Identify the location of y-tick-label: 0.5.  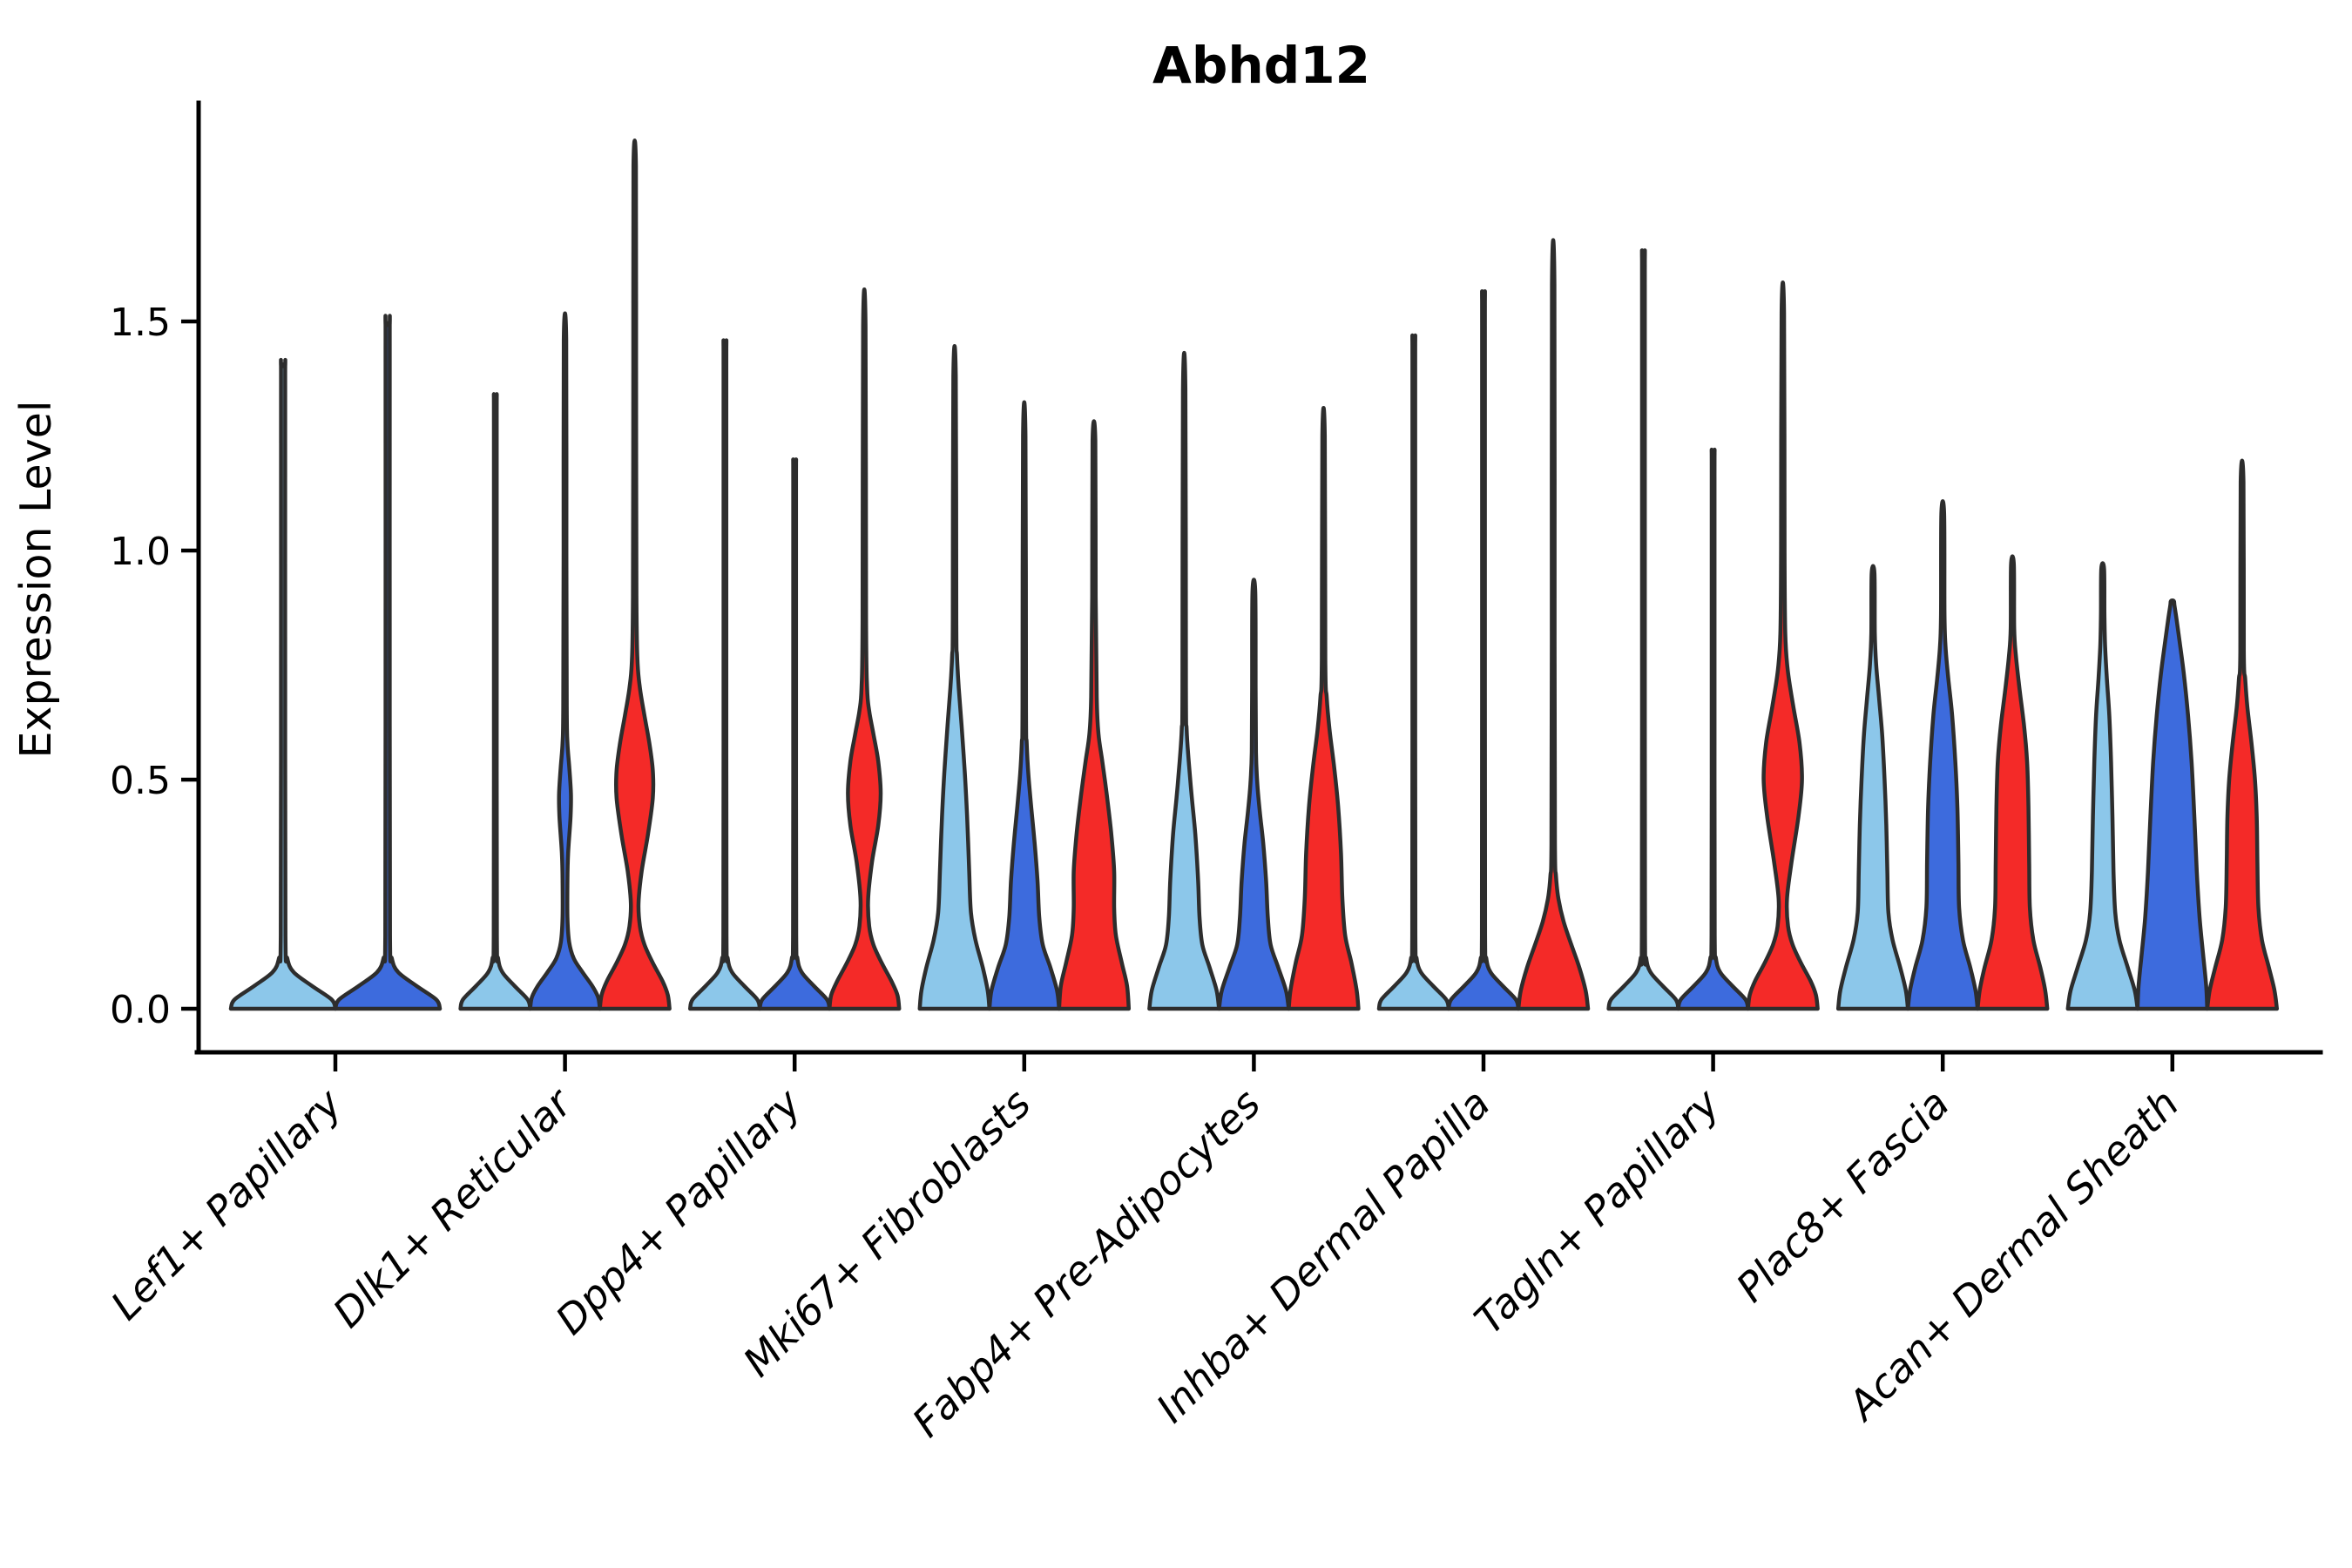
(140, 781).